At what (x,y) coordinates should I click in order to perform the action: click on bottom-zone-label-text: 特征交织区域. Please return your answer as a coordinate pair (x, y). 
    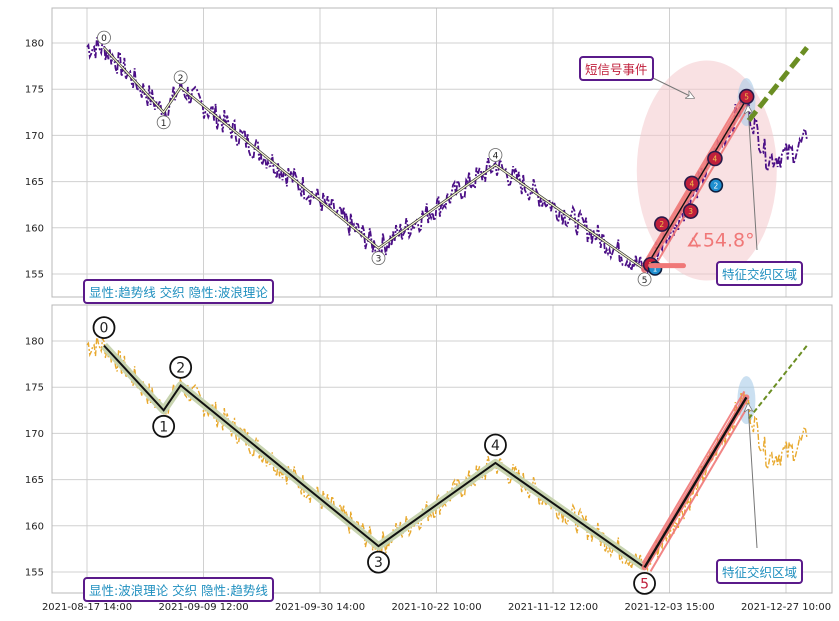
    Looking at the image, I should click on (760, 572).